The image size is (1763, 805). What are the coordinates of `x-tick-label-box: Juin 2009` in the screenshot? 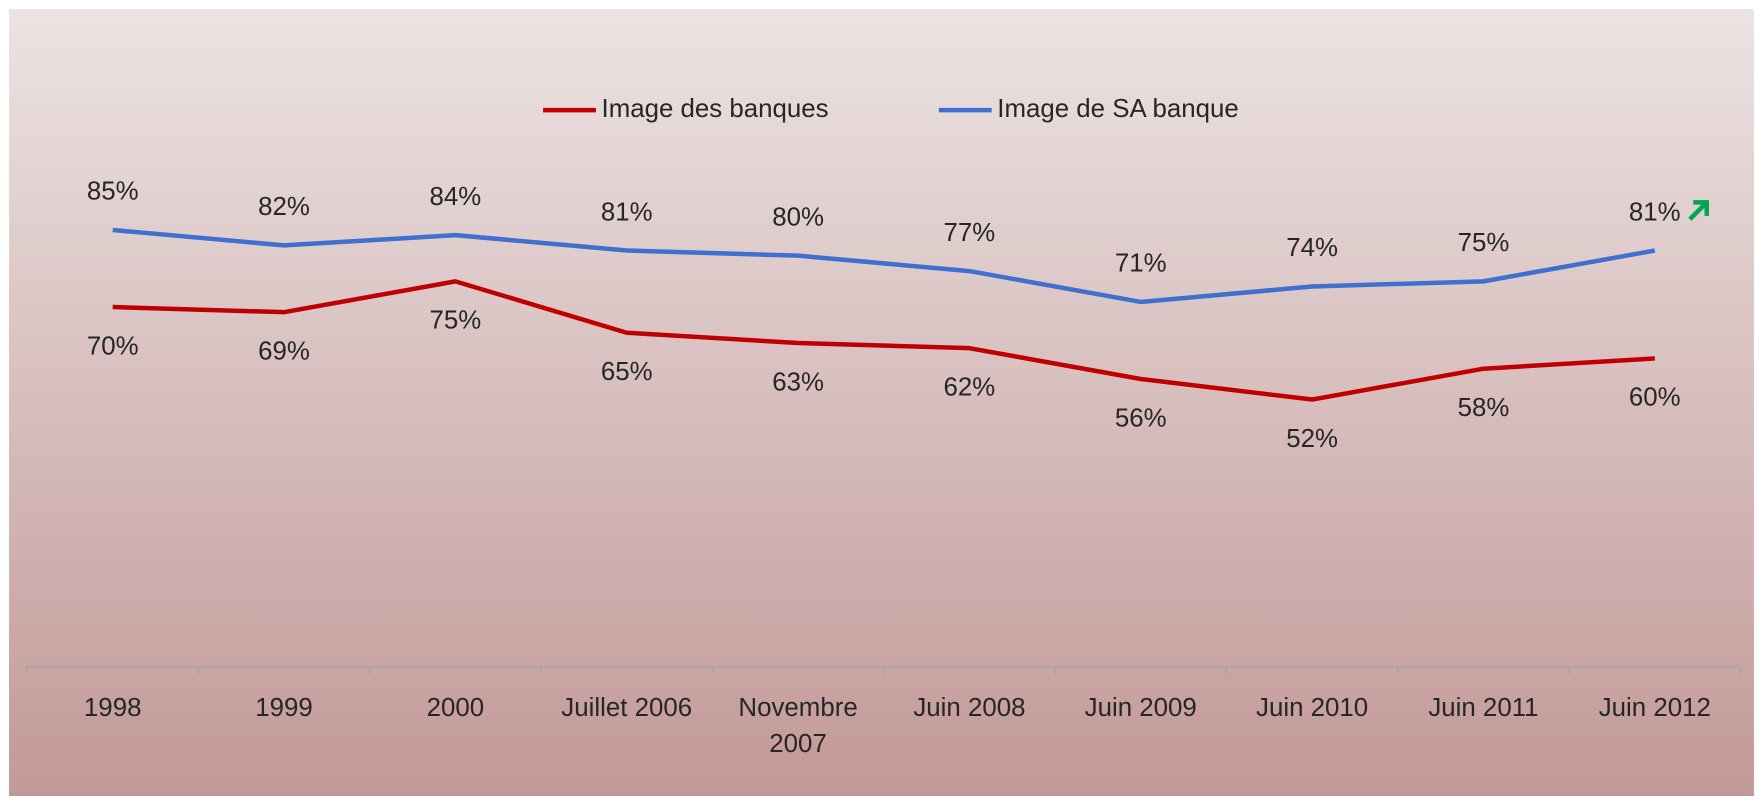 It's located at (1140, 707).